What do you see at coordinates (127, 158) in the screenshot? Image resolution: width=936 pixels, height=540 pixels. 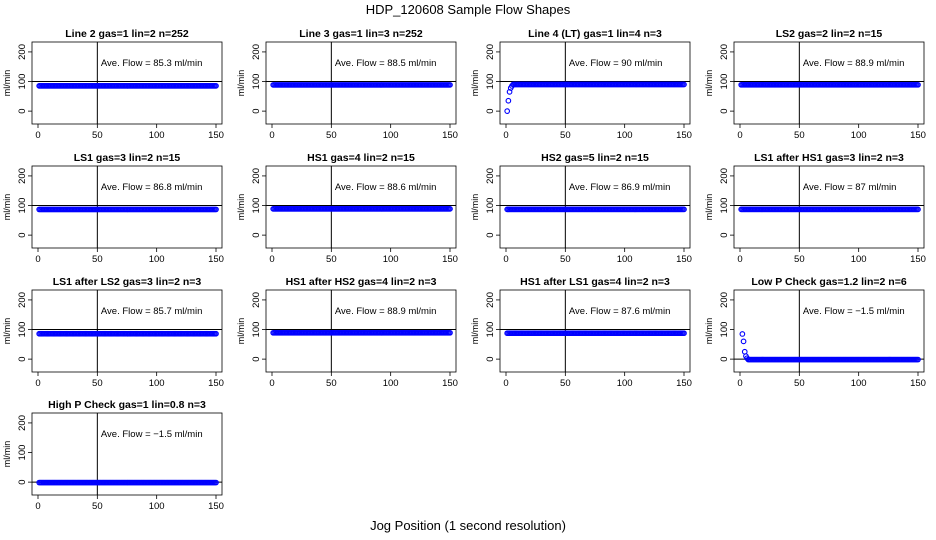 I see `panel-title: LS1 gas=3 lin=2 n=15` at bounding box center [127, 158].